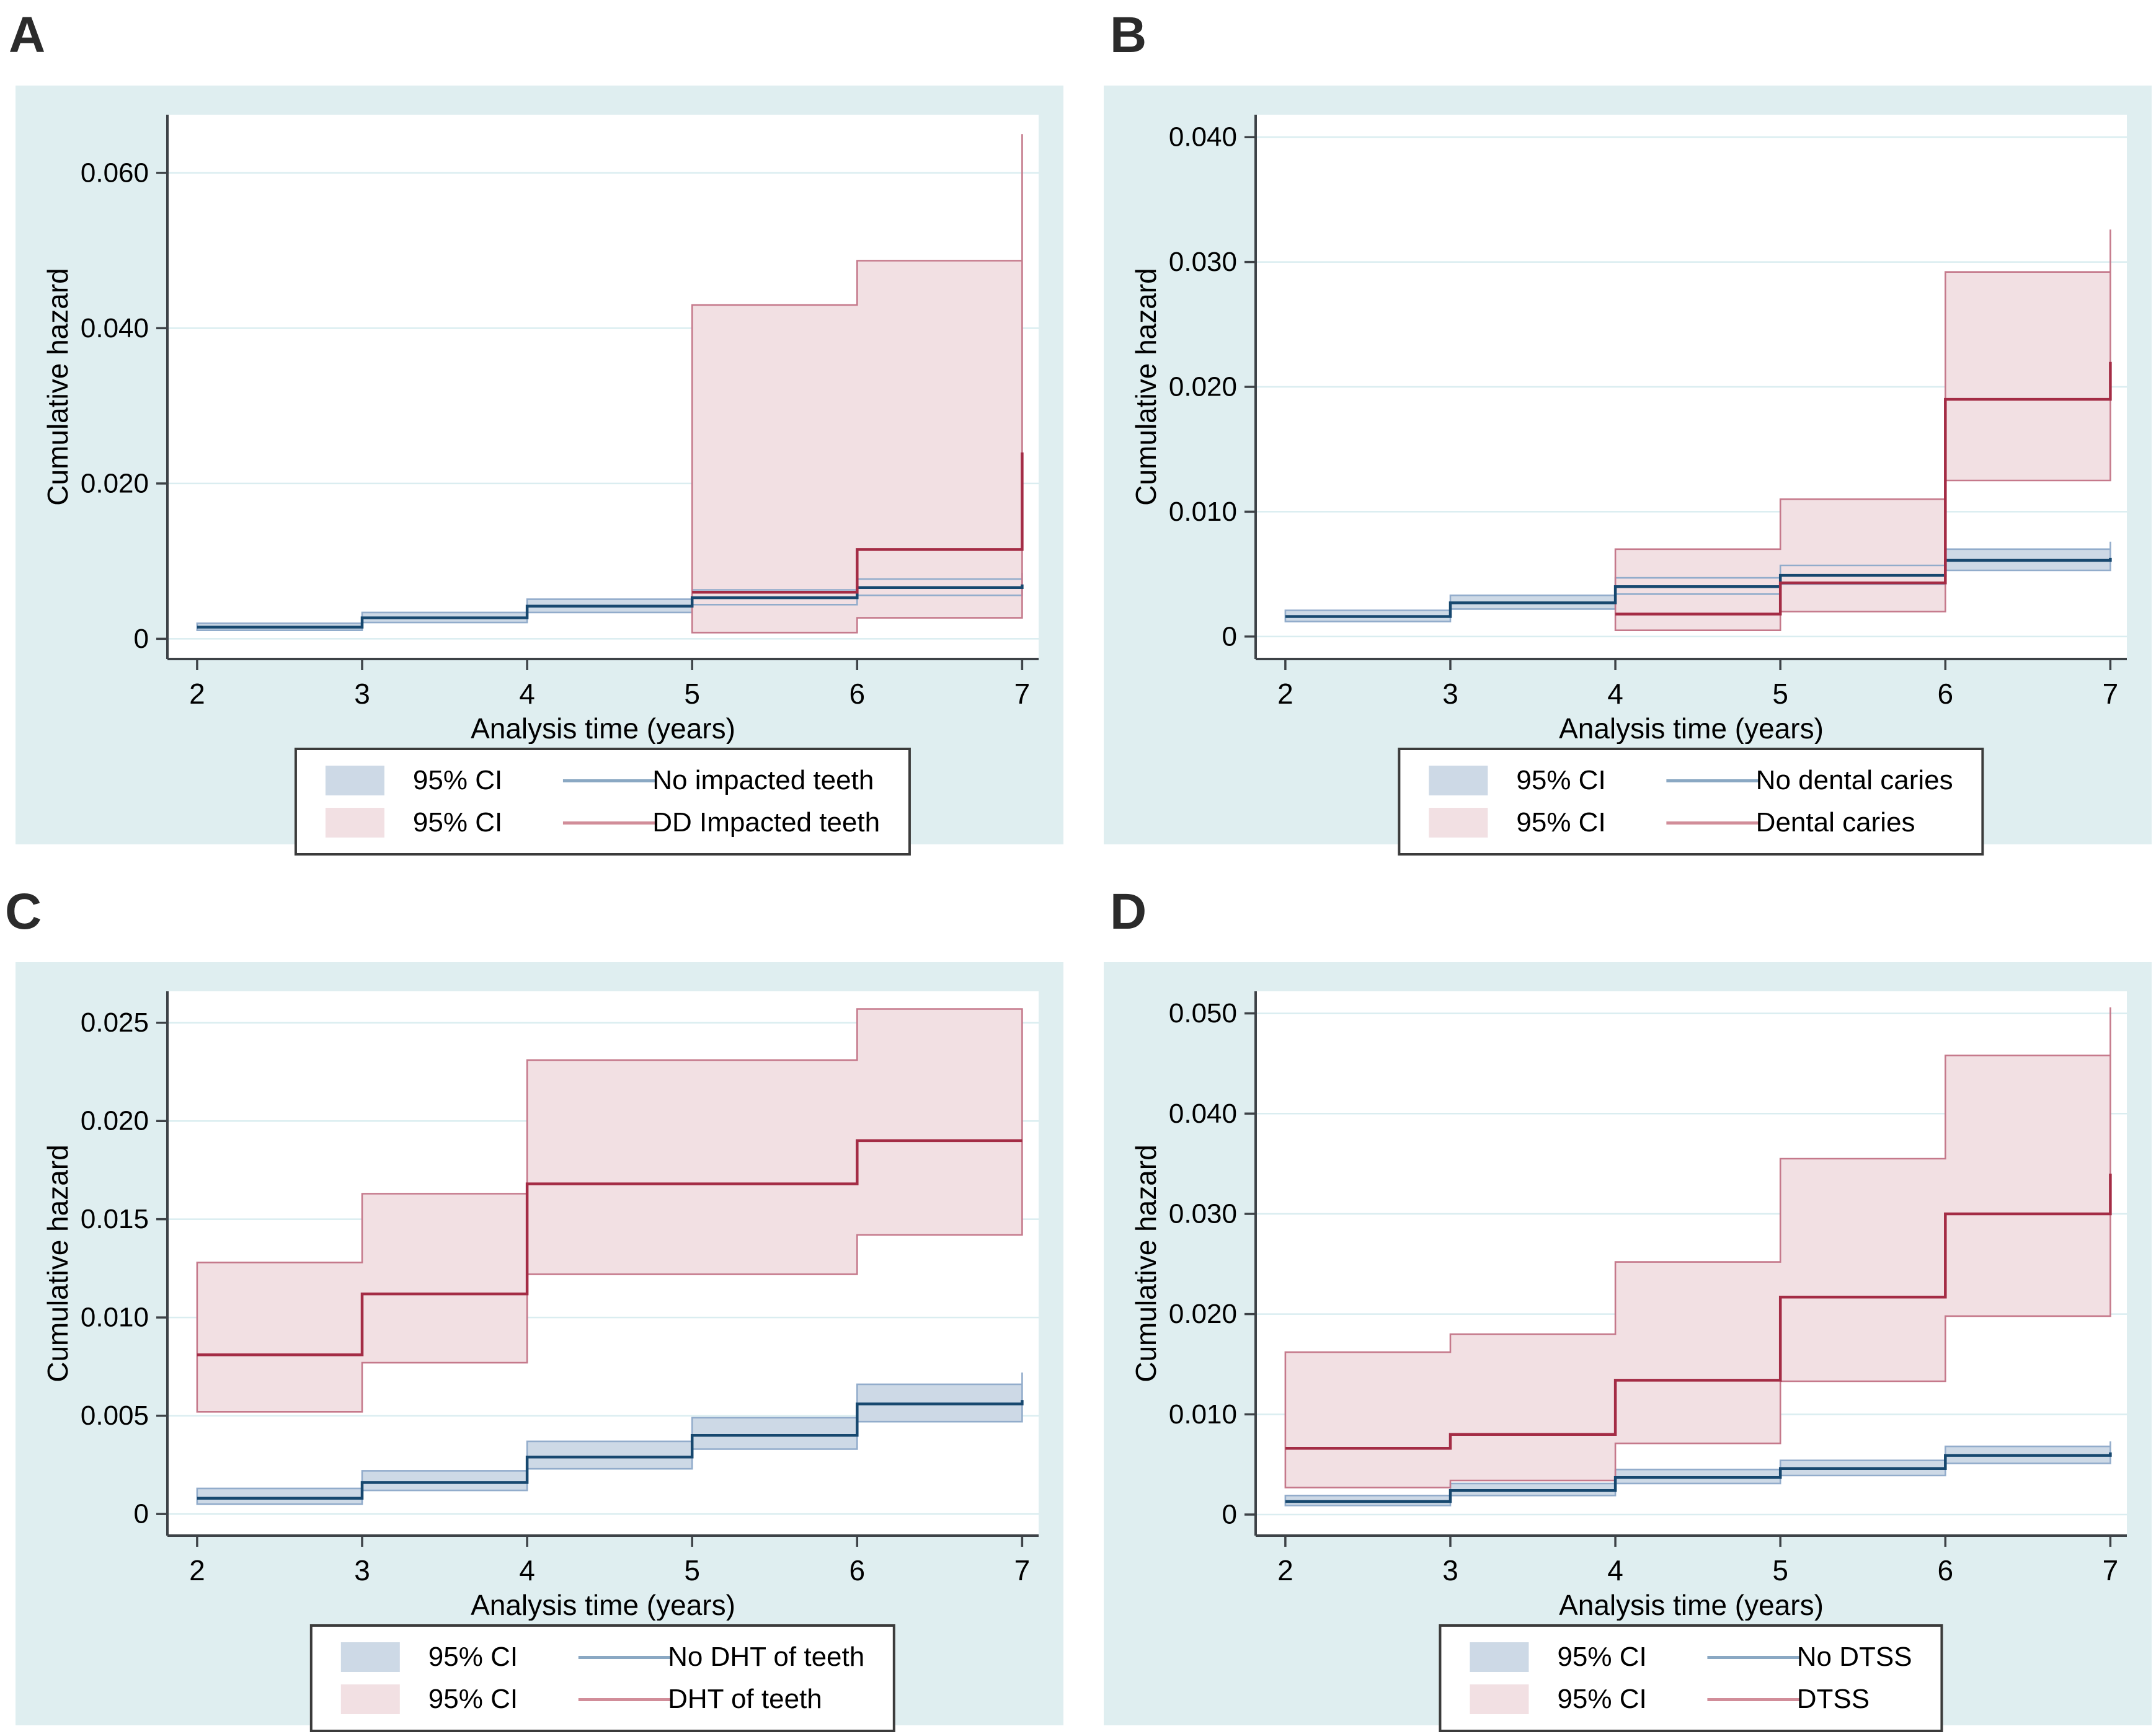 Image resolution: width=2156 pixels, height=1734 pixels. I want to click on series-label-exposed: DHT of teeth, so click(745, 1699).